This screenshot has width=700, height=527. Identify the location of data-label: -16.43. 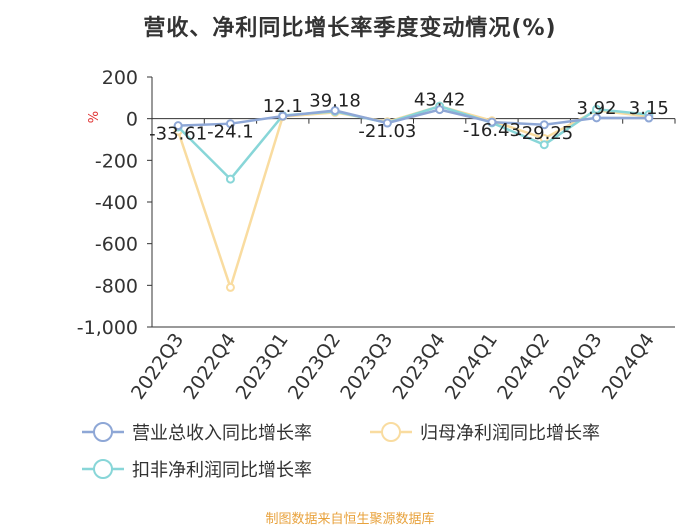
(492, 130).